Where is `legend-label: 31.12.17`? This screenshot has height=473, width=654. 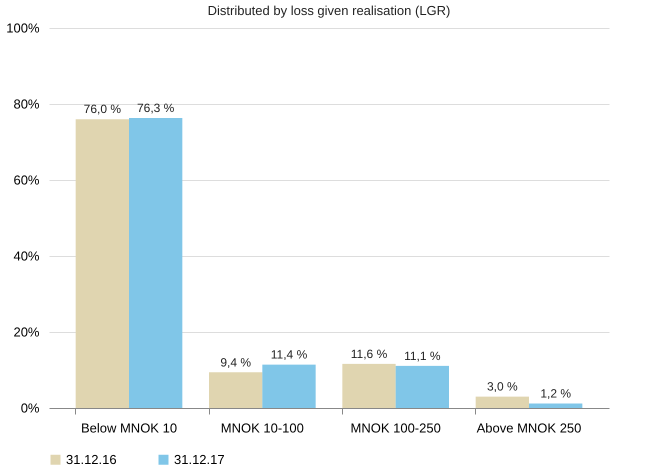 legend-label: 31.12.17 is located at coordinates (199, 459).